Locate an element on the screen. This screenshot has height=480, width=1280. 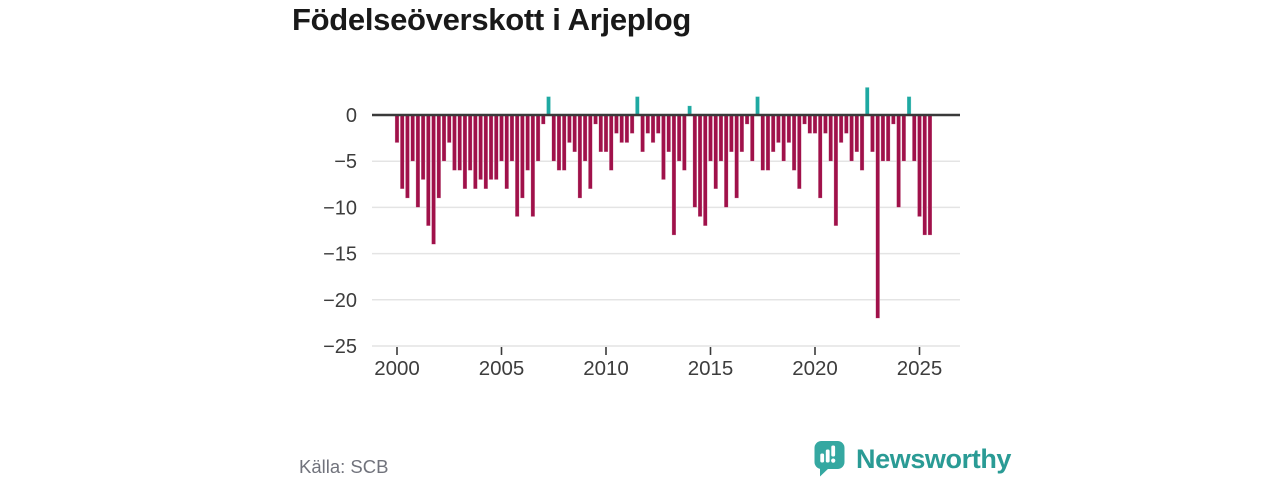
x-axis-tick-label: 2020 is located at coordinates (815, 368).